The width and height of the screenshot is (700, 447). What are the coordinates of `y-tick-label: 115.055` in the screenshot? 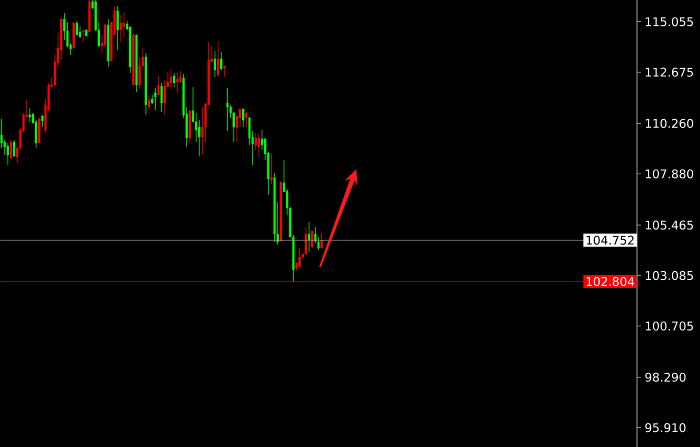 It's located at (669, 21).